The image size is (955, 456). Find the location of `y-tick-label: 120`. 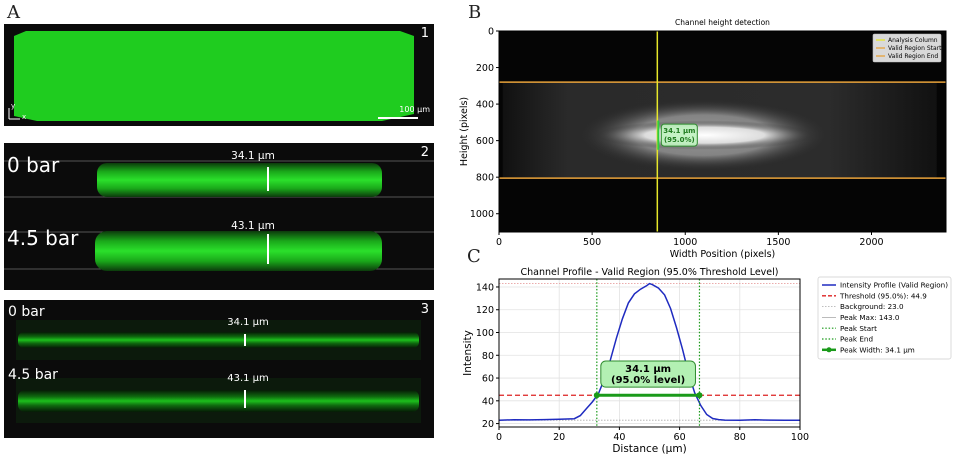

y-tick-label: 120 is located at coordinates (485, 310).